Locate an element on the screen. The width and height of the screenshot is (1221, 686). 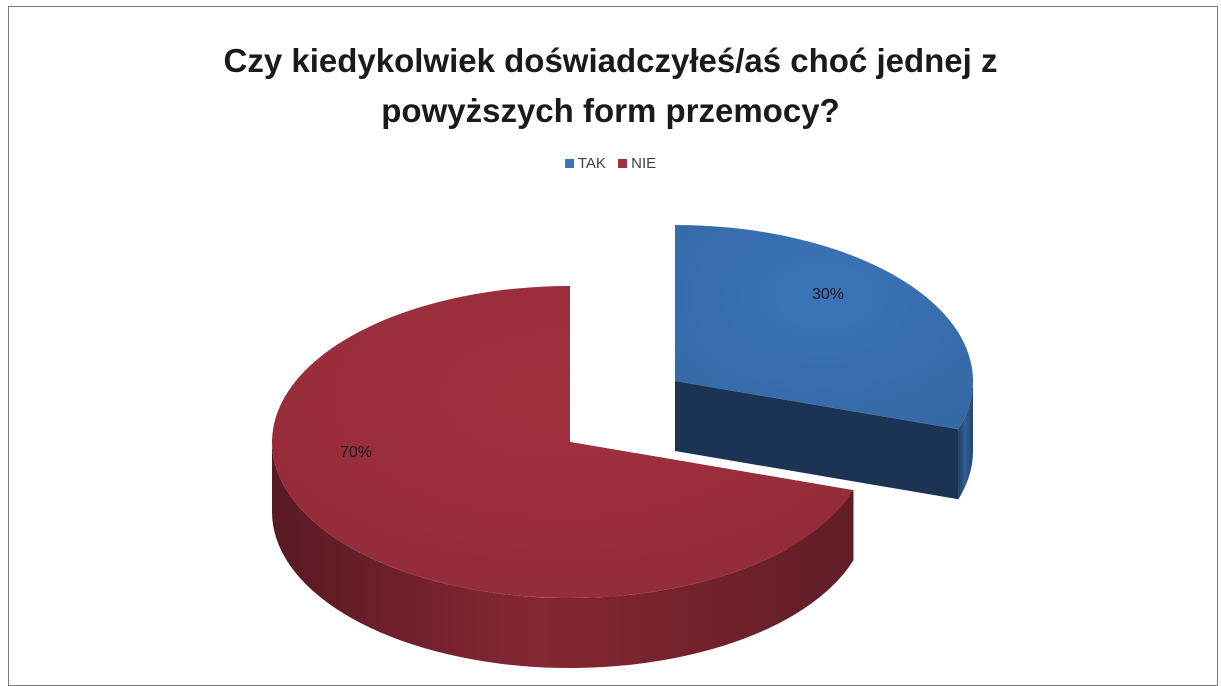
pie-slice-tak is located at coordinates (824, 362).